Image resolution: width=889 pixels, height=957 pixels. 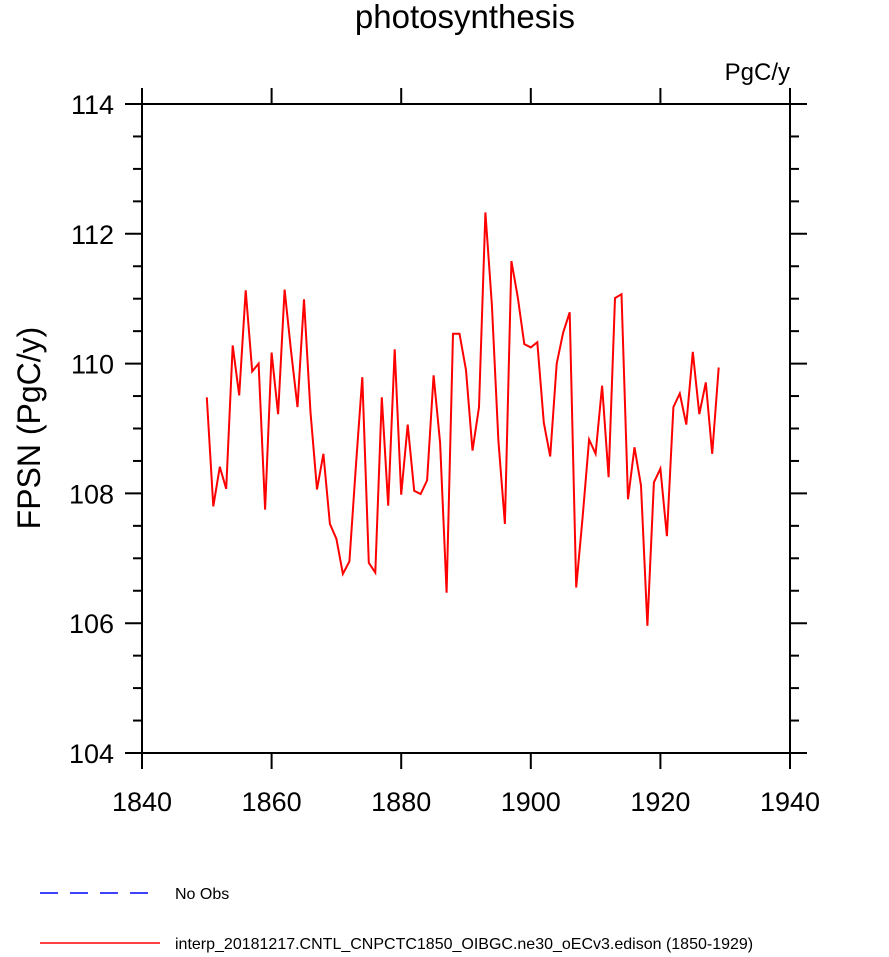 What do you see at coordinates (660, 802) in the screenshot?
I see `x-tick-label: 1920` at bounding box center [660, 802].